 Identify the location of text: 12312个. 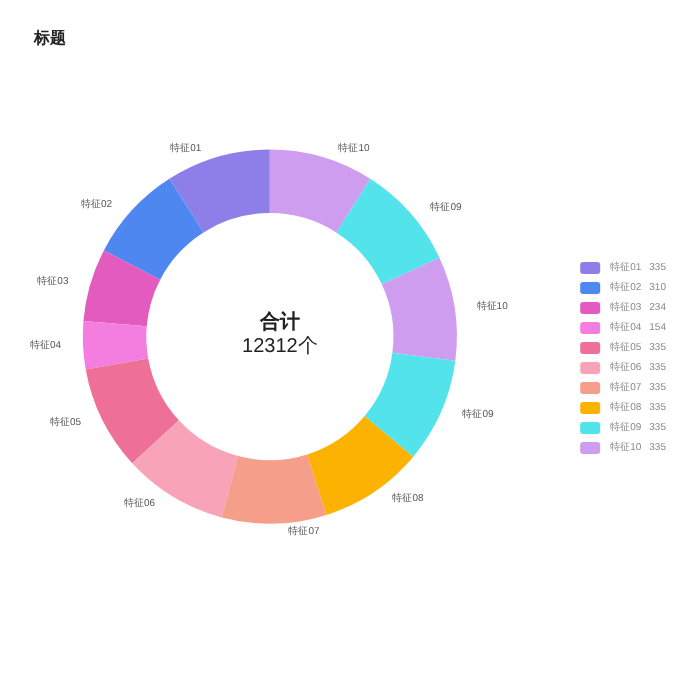
(280, 346).